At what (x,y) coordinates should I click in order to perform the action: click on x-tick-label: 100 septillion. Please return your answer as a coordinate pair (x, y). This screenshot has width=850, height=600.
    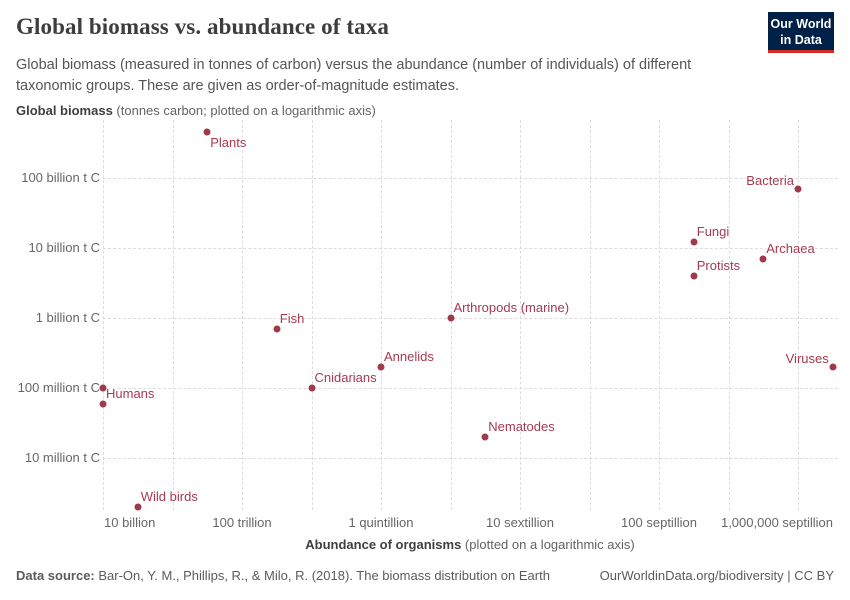
    Looking at the image, I should click on (659, 522).